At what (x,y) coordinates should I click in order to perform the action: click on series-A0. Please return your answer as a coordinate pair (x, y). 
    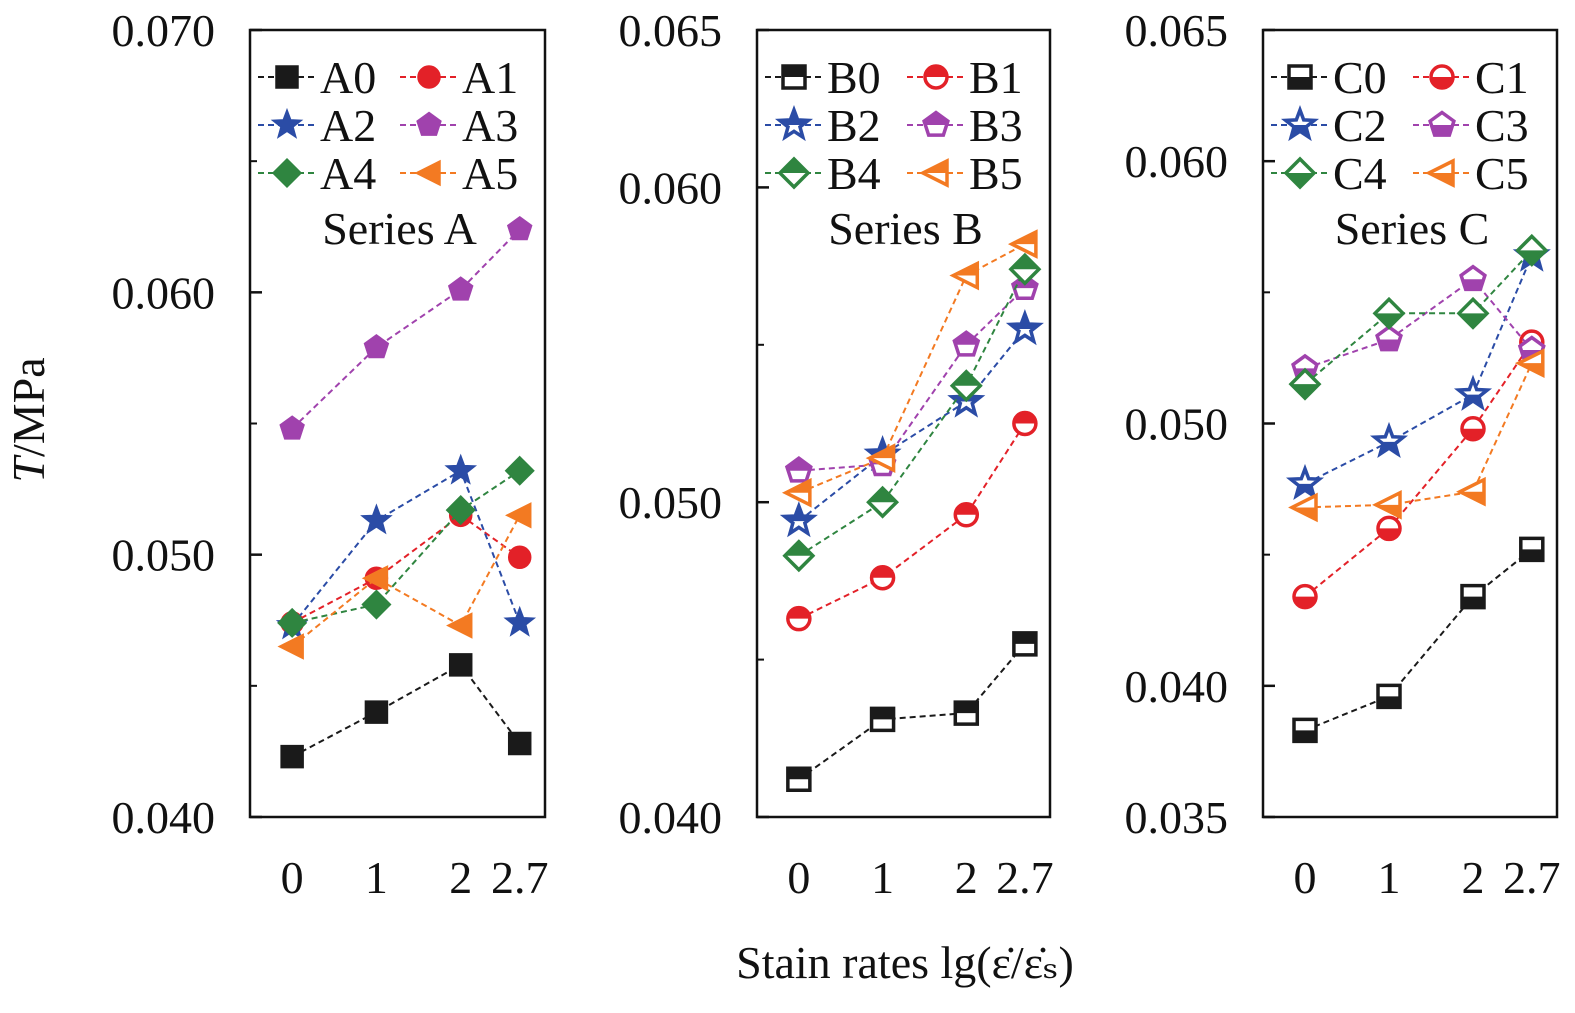
    Looking at the image, I should click on (406, 711).